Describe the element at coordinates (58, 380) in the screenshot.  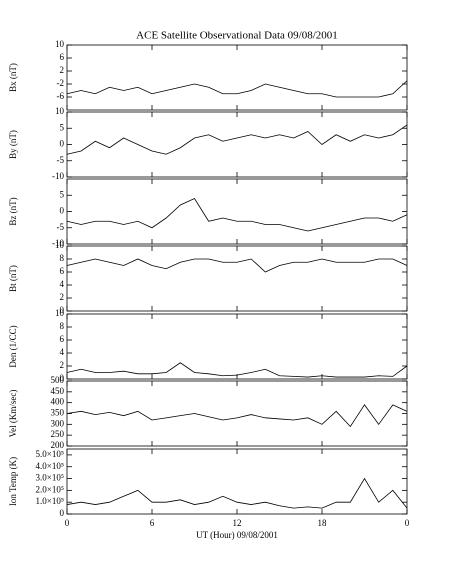
I see `y-tick-label: 500` at that location.